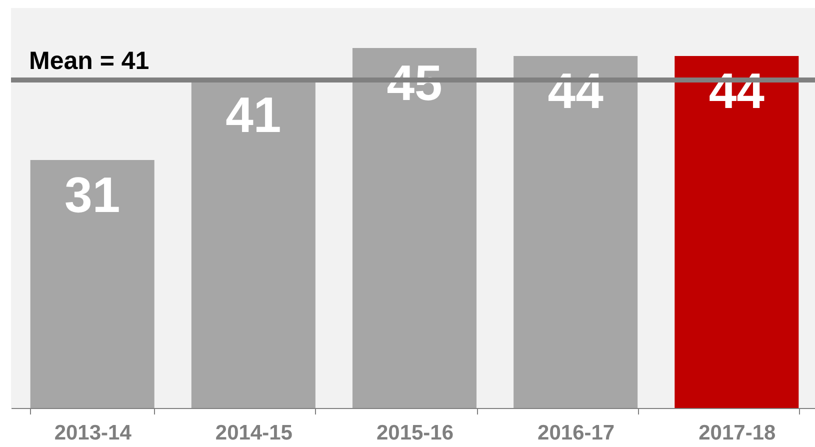 The height and width of the screenshot is (447, 815). I want to click on x-tick-label: 2015-16, so click(415, 433).